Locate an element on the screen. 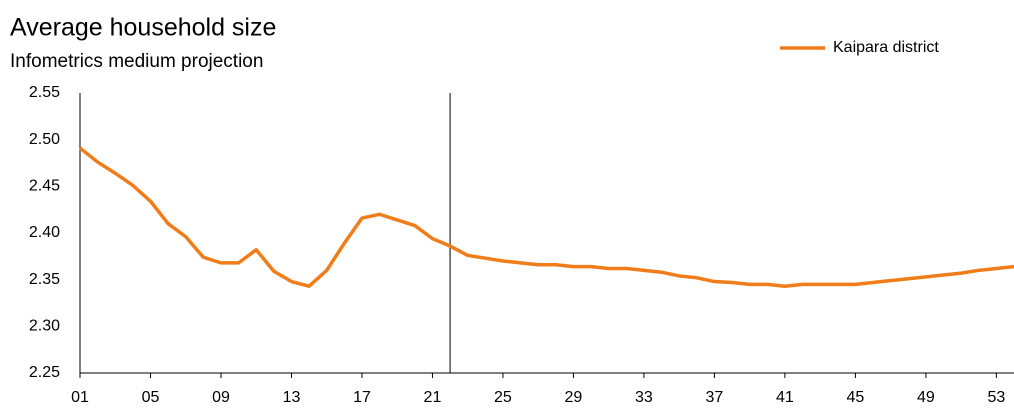 The image size is (1014, 410). x-tick-label: 53 is located at coordinates (996, 397).